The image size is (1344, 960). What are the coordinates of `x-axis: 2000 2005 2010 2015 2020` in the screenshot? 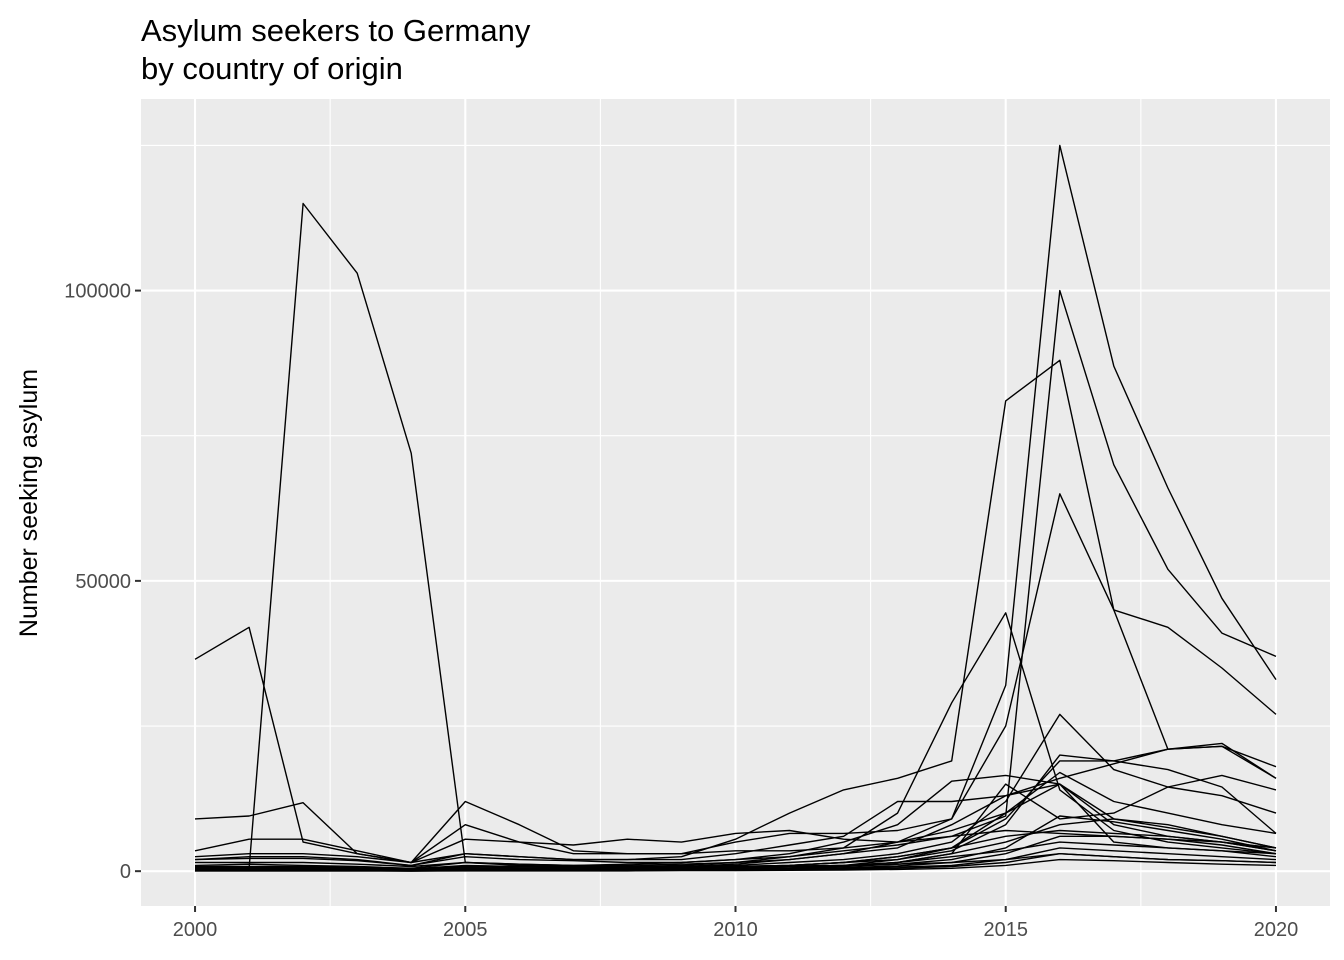 It's located at (735, 923).